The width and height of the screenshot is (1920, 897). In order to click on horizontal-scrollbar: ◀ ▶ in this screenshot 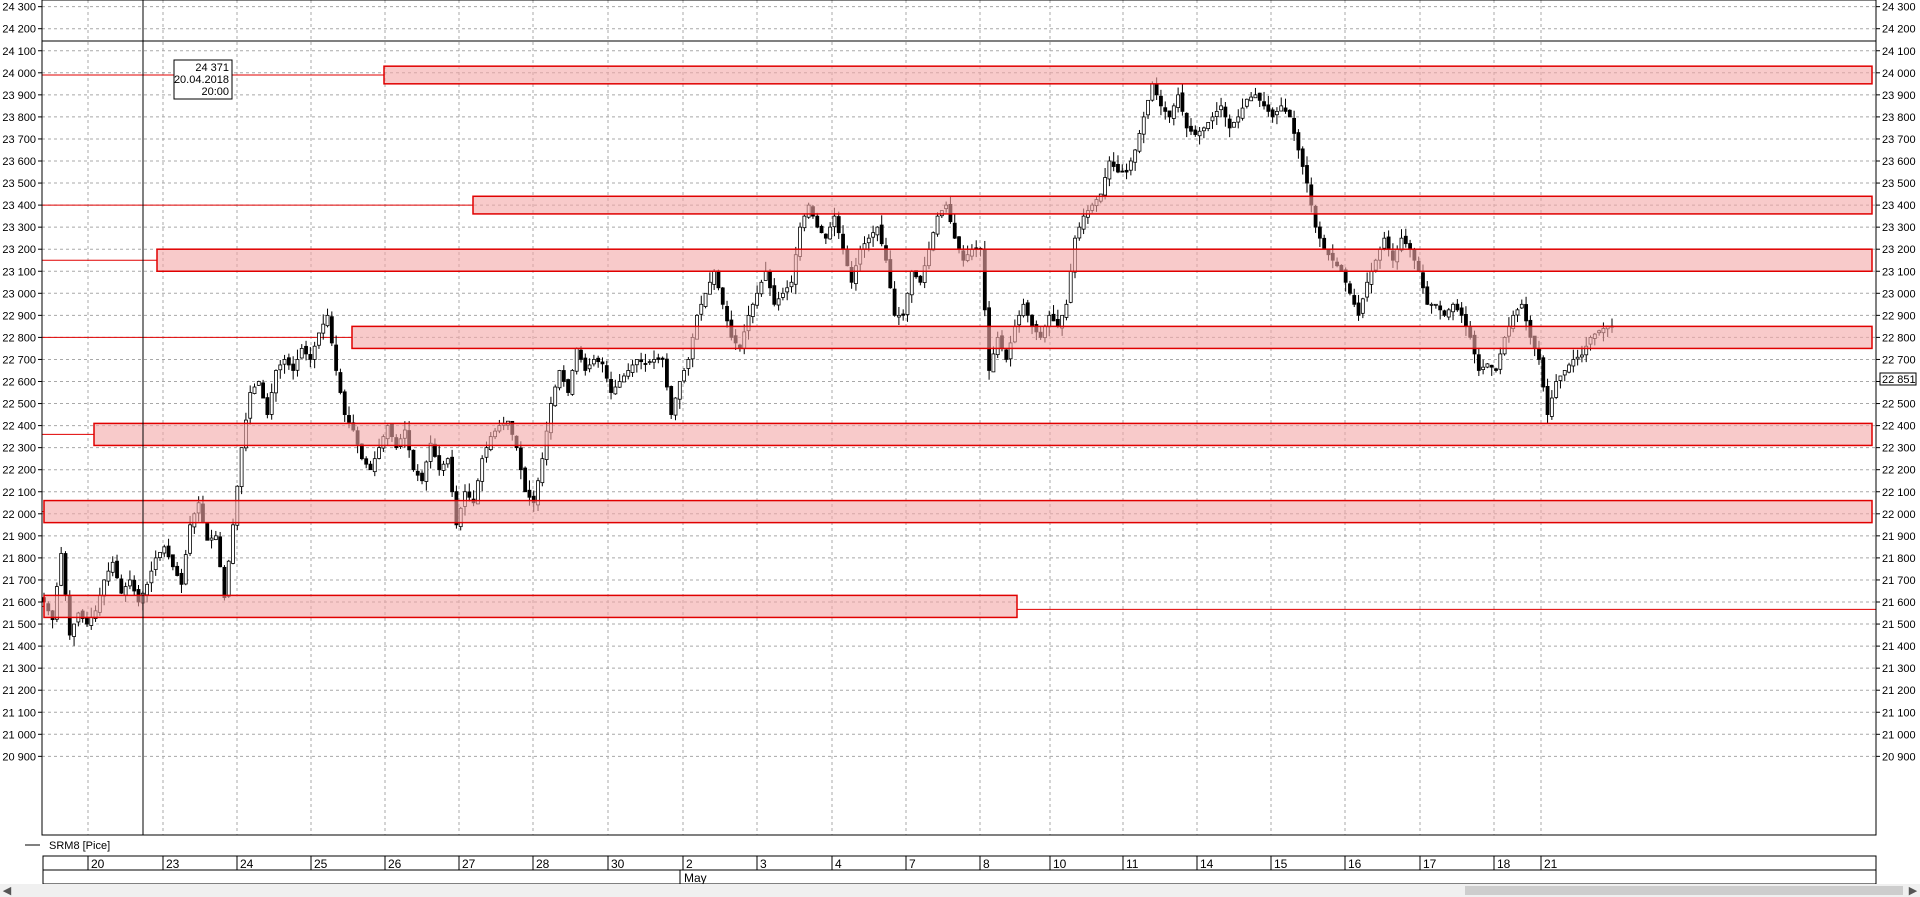, I will do `click(960, 890)`.